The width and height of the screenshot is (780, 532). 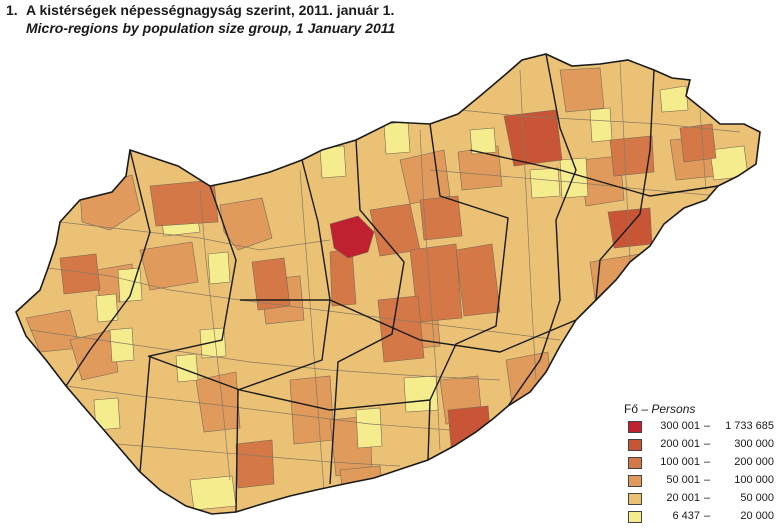 I want to click on legend-row: 6 437– 20 000, so click(x=699, y=518).